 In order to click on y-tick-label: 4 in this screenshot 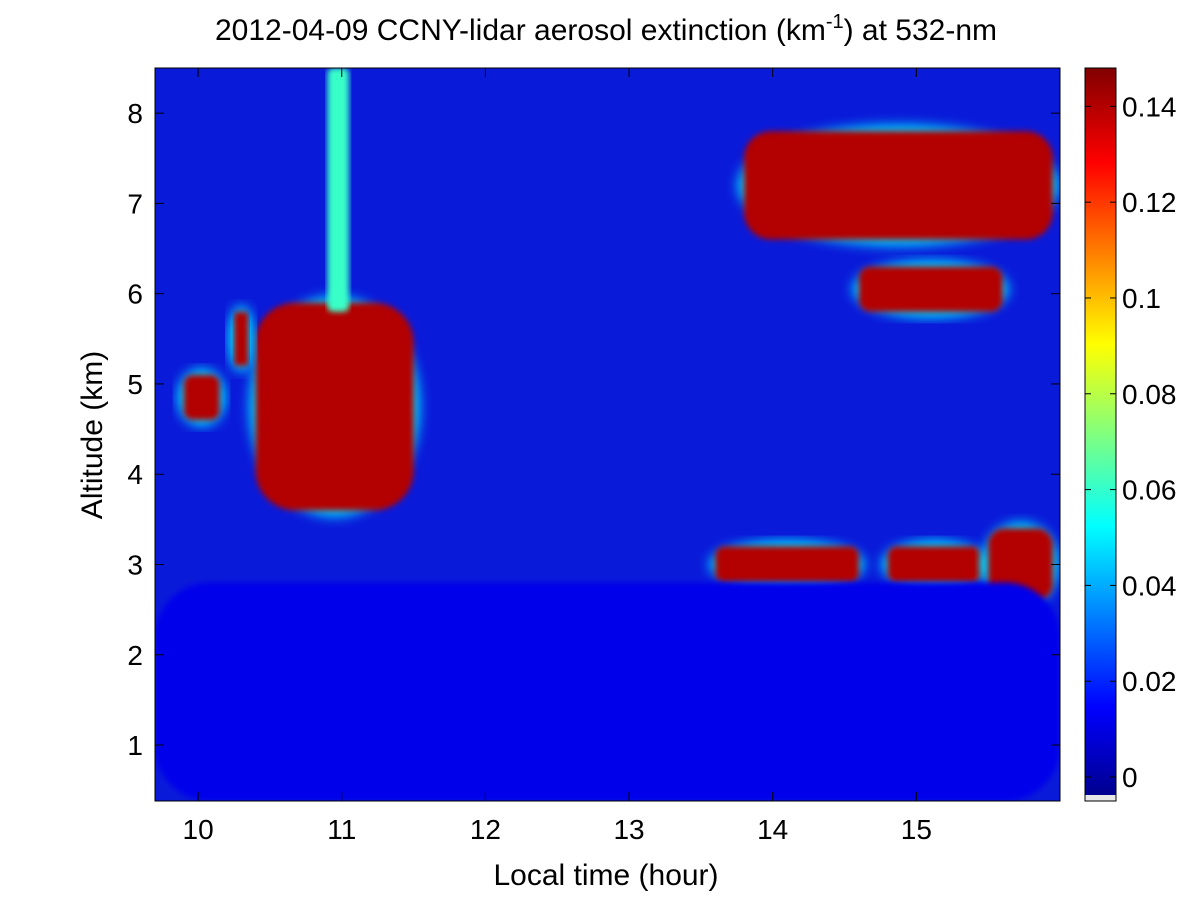, I will do `click(135, 474)`.